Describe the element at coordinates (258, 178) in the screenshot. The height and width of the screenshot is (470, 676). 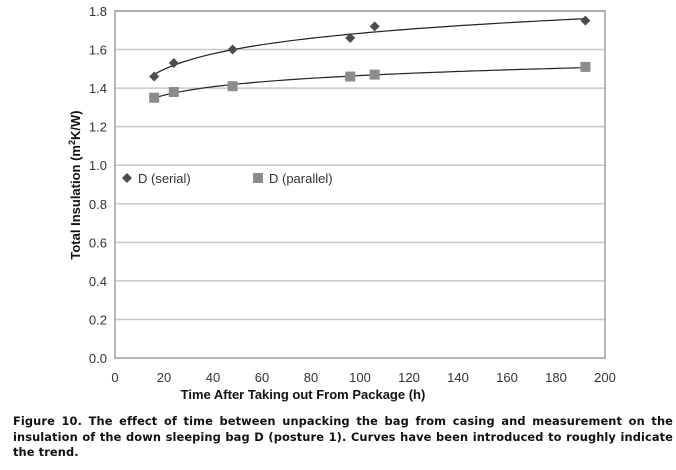
I see `legend-marker-square` at that location.